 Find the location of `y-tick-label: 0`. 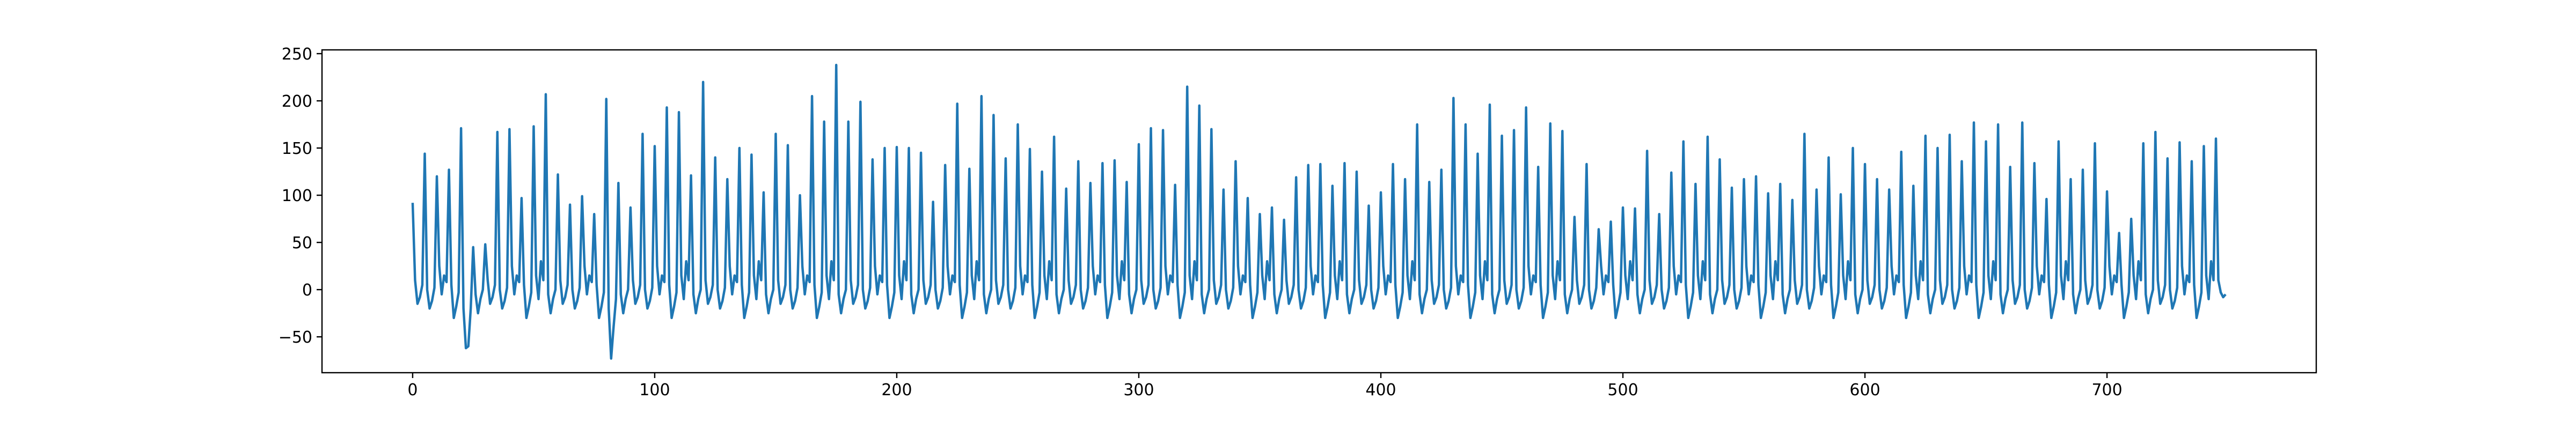

y-tick-label: 0 is located at coordinates (307, 290).